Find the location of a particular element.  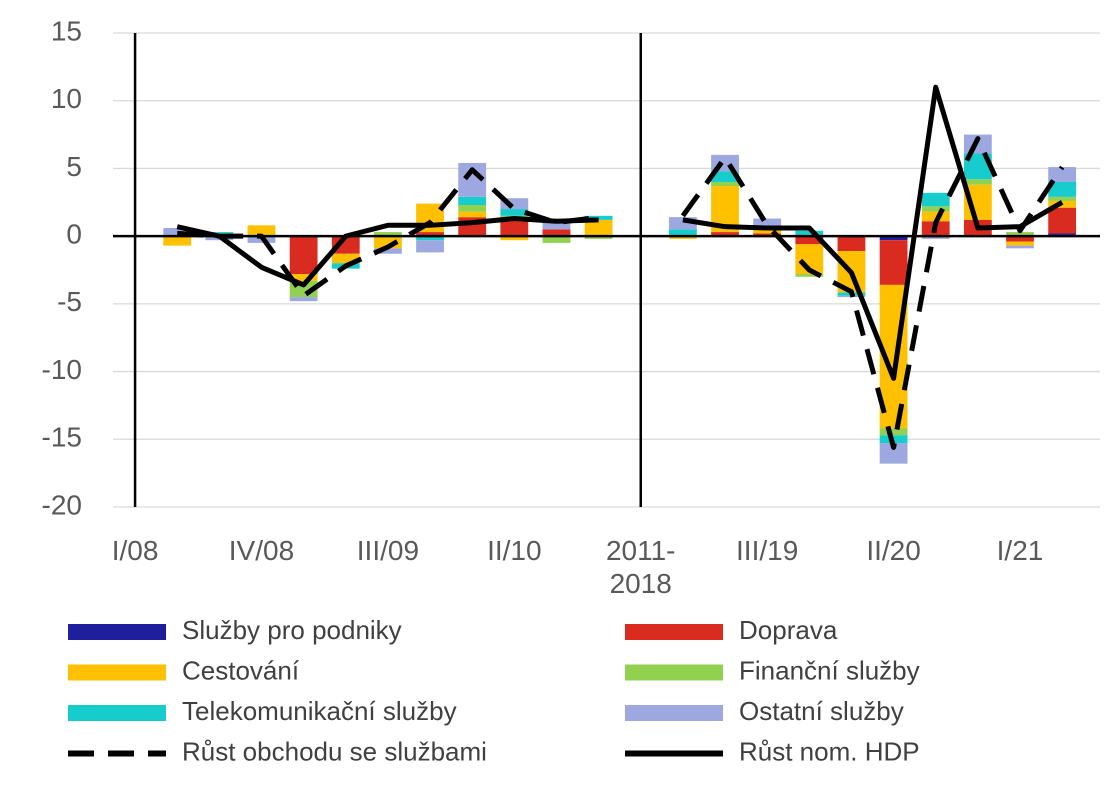

legend-label: Růst nom. HDP is located at coordinates (829, 751).